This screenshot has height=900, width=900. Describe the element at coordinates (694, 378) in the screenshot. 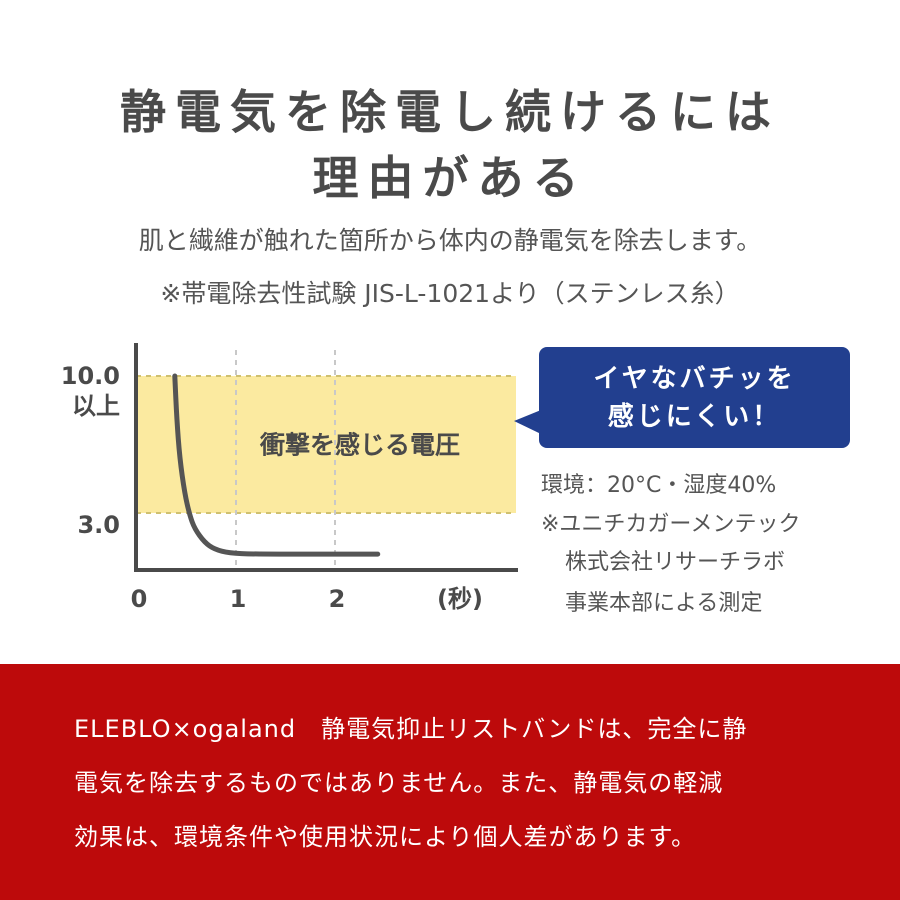

I see `callout-line-1: イヤなバチッを` at that location.